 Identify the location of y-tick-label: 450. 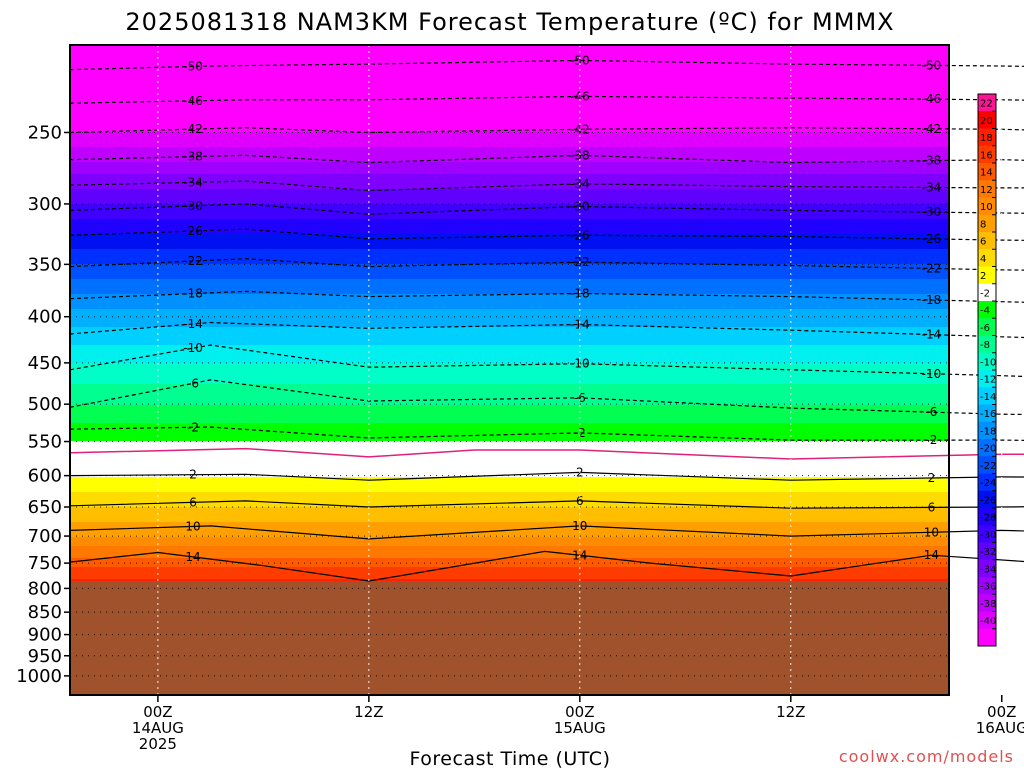
(45, 363).